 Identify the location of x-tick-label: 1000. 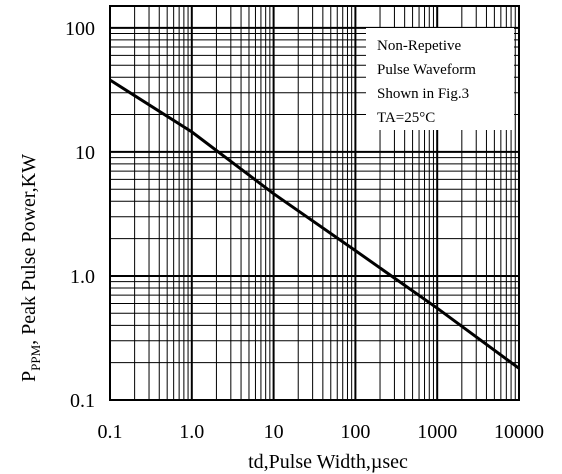
(437, 432).